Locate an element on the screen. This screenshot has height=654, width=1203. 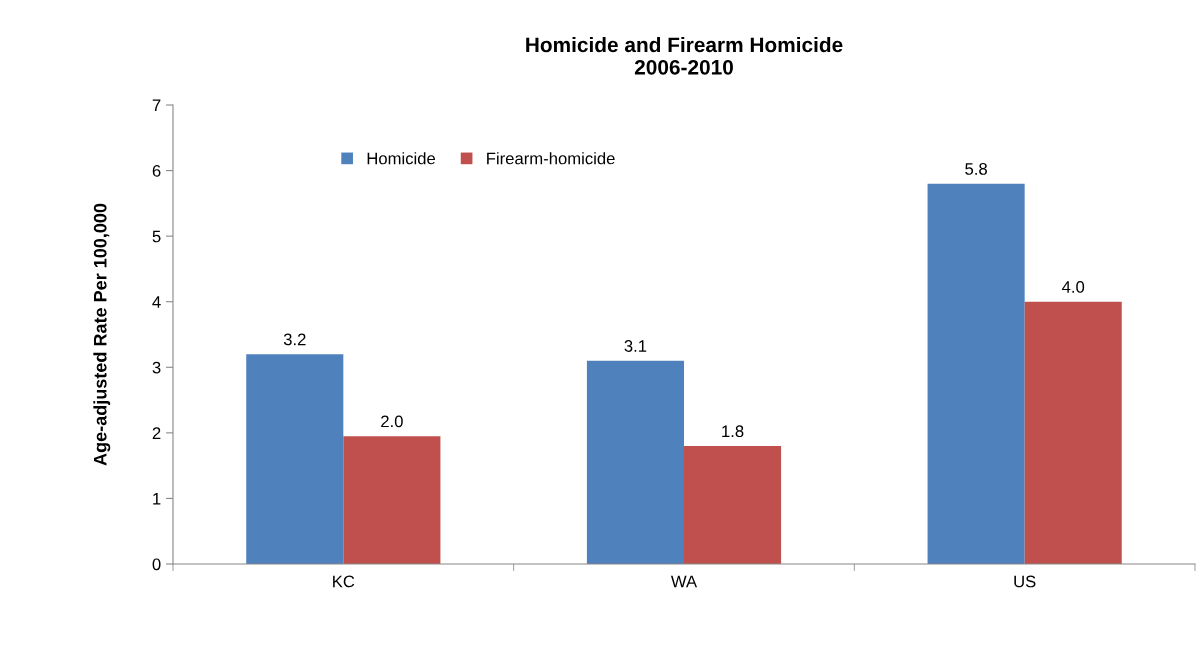
y-tick-label: 3 is located at coordinates (156, 367).